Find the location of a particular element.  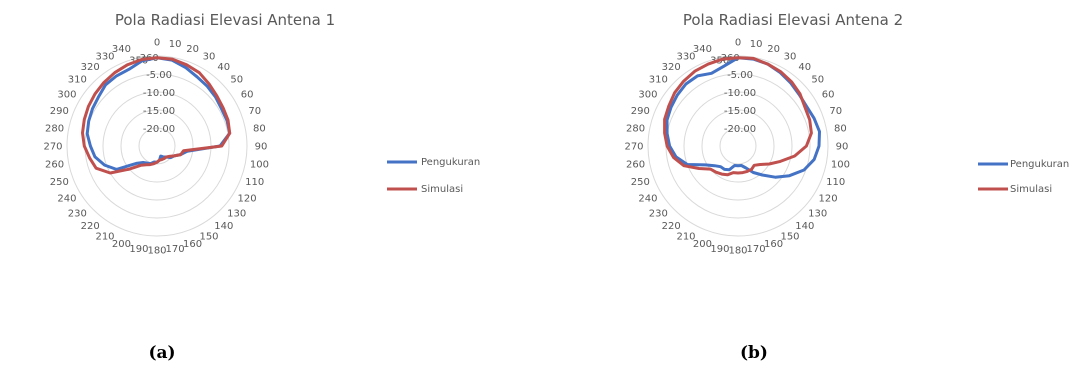

angle-tick-label: 340 is located at coordinates (121, 49).